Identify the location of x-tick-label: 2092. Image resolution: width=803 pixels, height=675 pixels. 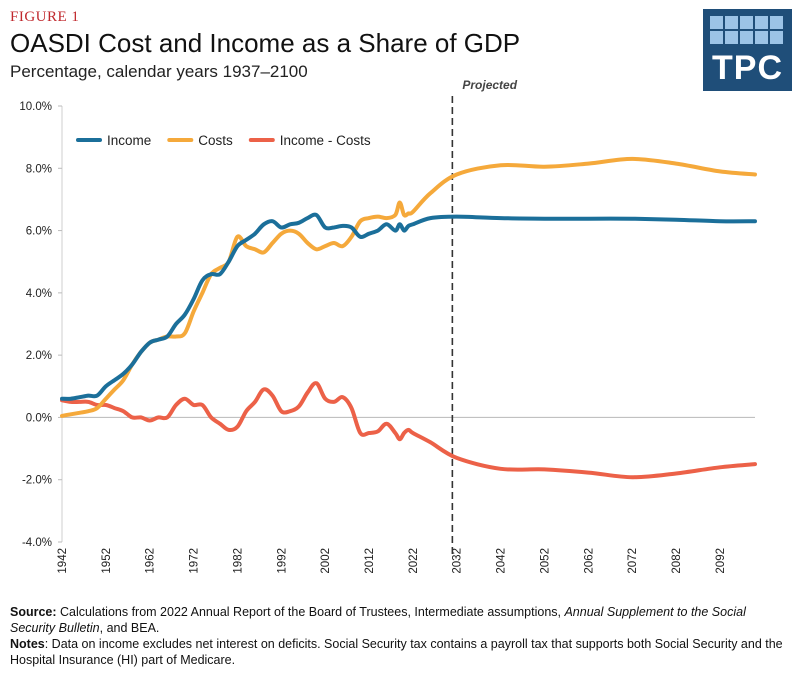
(721, 561).